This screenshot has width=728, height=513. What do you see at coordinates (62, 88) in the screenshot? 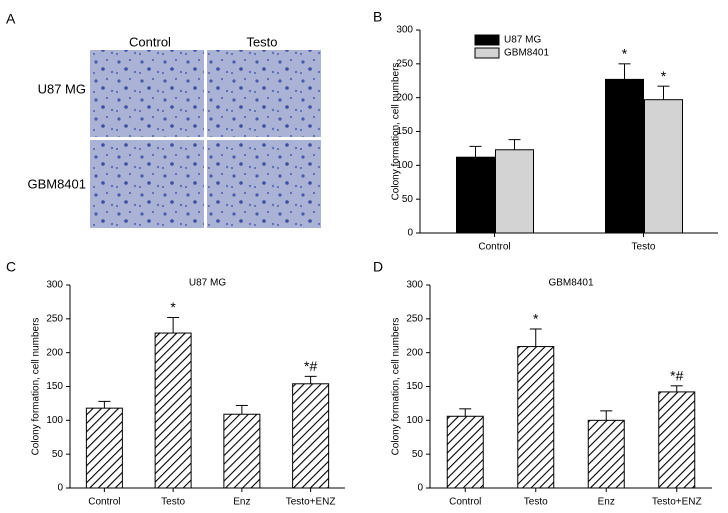
I see `row-label: U87 MG` at bounding box center [62, 88].